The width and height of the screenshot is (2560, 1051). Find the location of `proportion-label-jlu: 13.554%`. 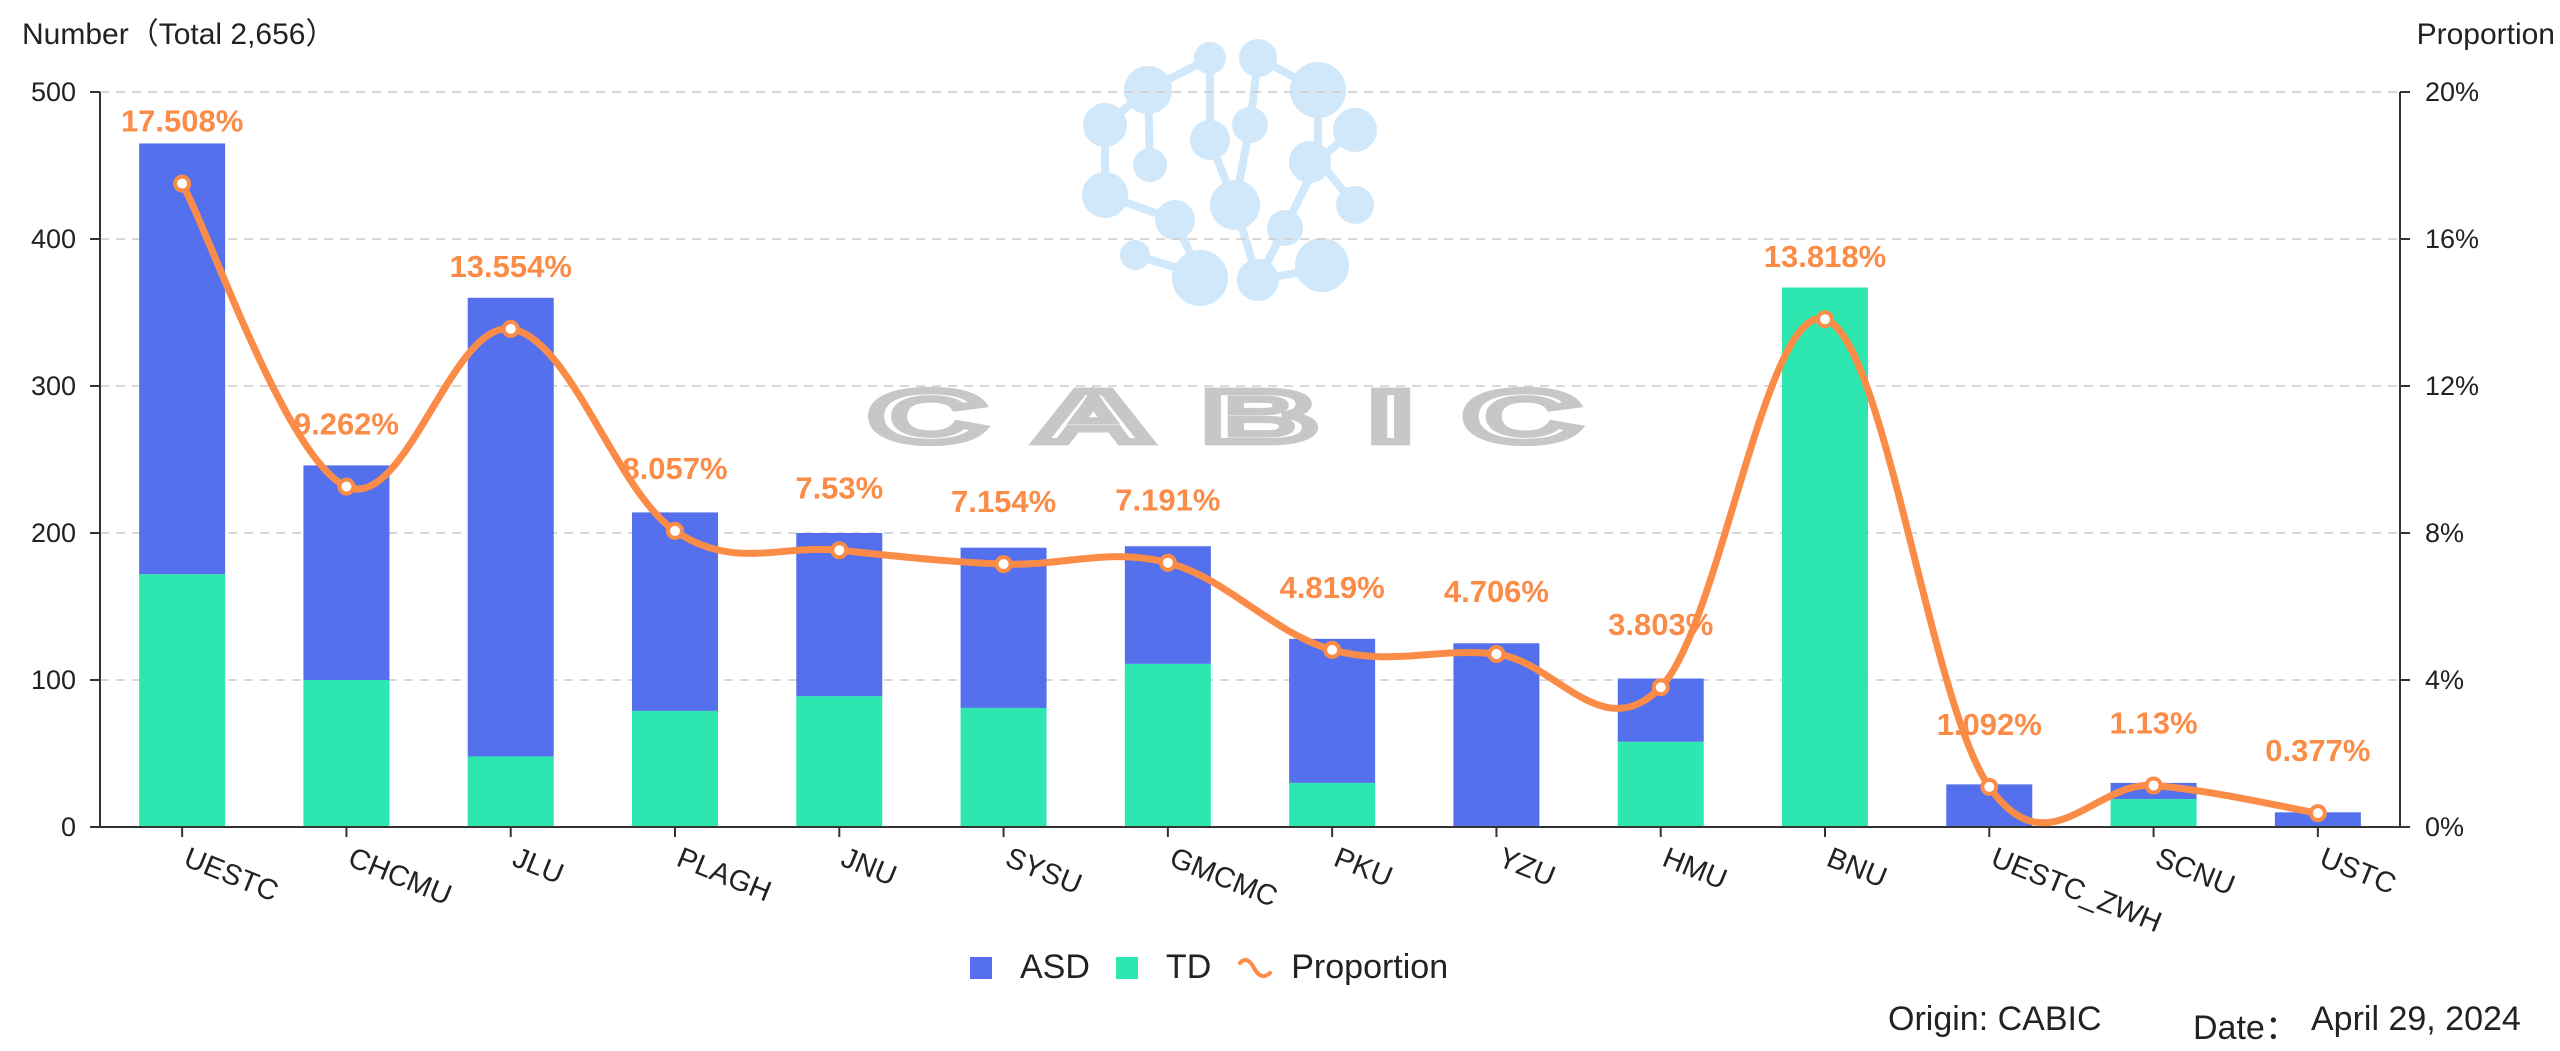

proportion-label-jlu: 13.554% is located at coordinates (511, 266).